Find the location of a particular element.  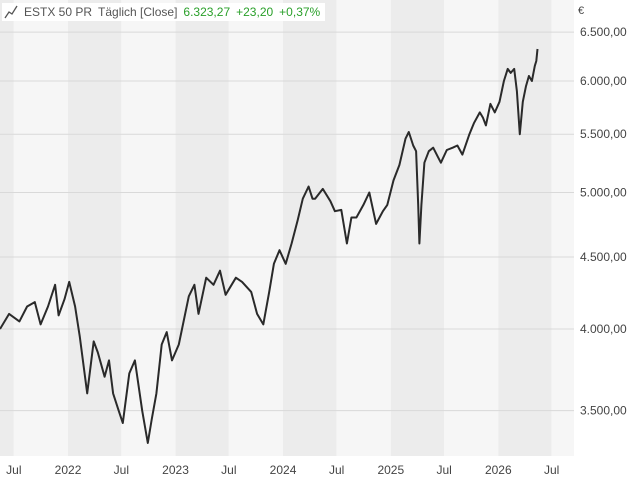

y-tick-label: 5.000,00 is located at coordinates (603, 193).